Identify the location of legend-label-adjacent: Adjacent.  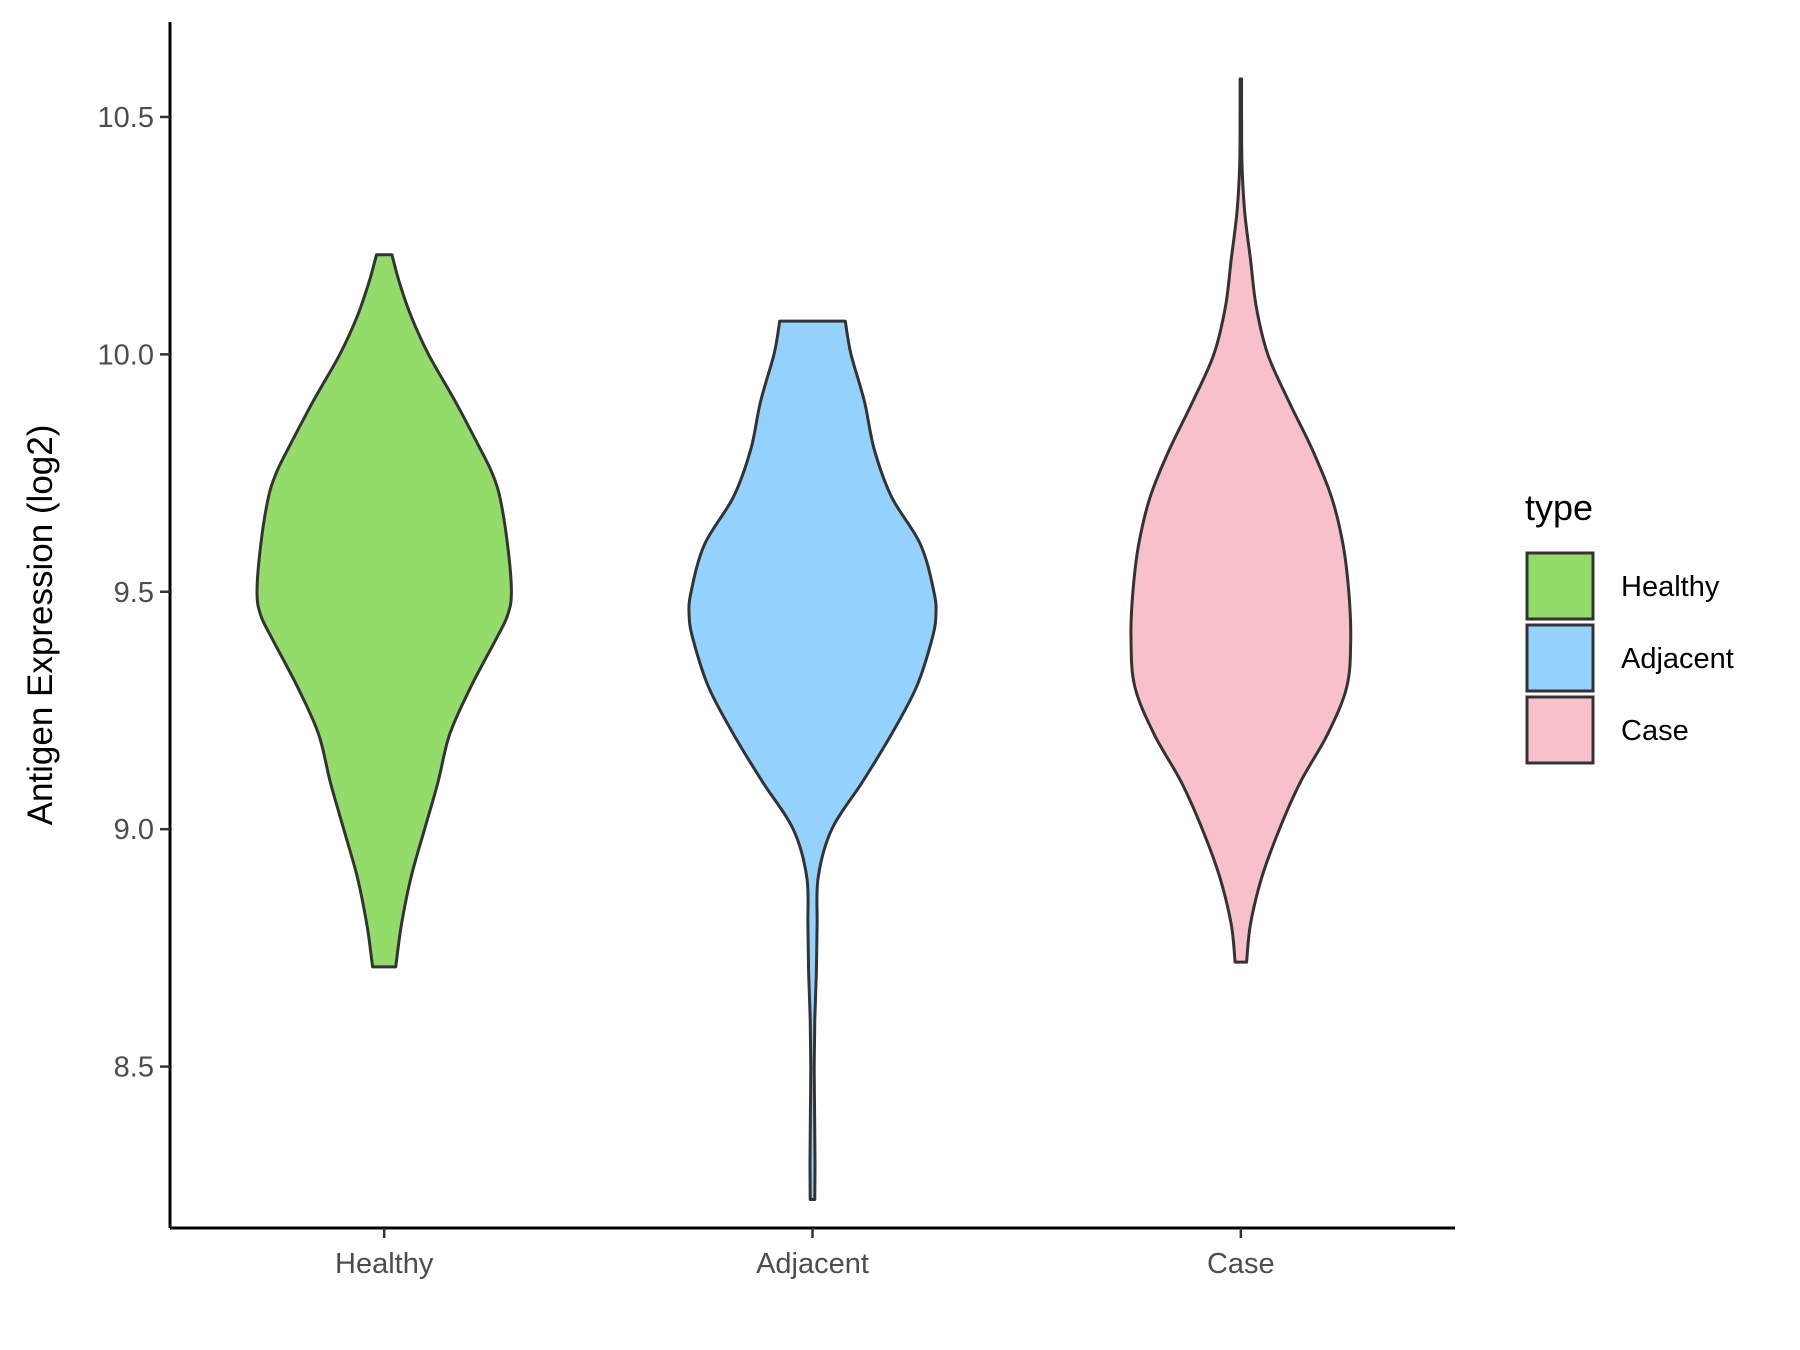
(1677, 659).